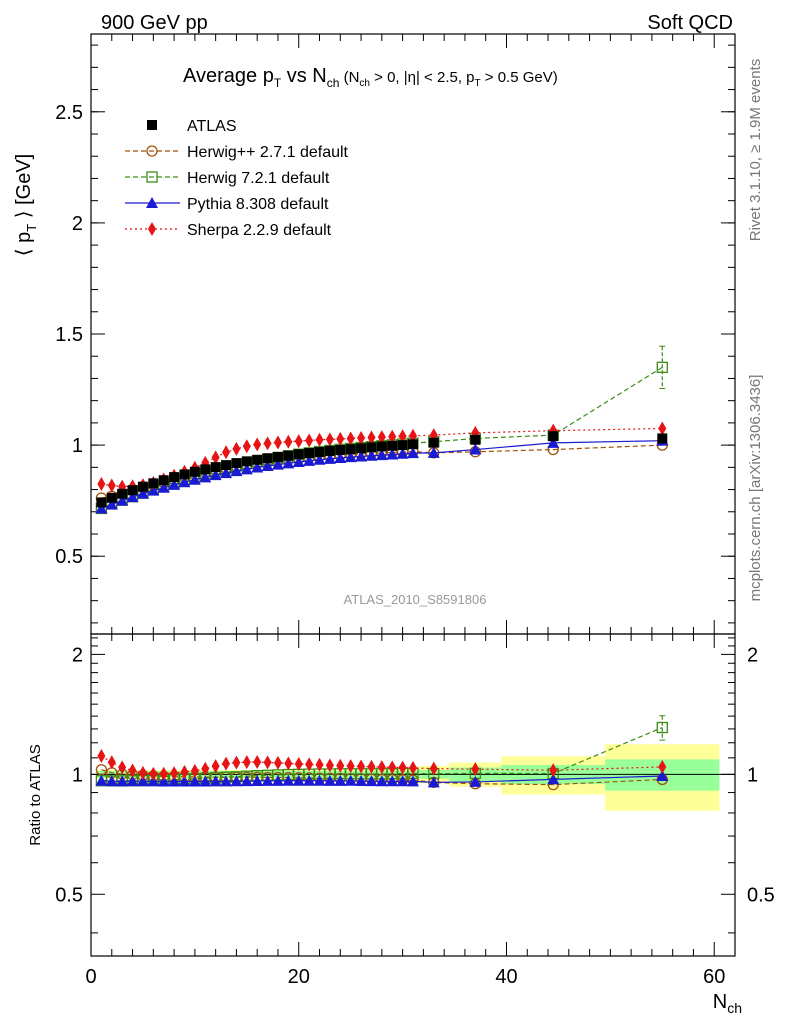  What do you see at coordinates (258, 178) in the screenshot?
I see `legend-label-herwig-7-2-1-default: Herwig 7.2.1 default` at bounding box center [258, 178].